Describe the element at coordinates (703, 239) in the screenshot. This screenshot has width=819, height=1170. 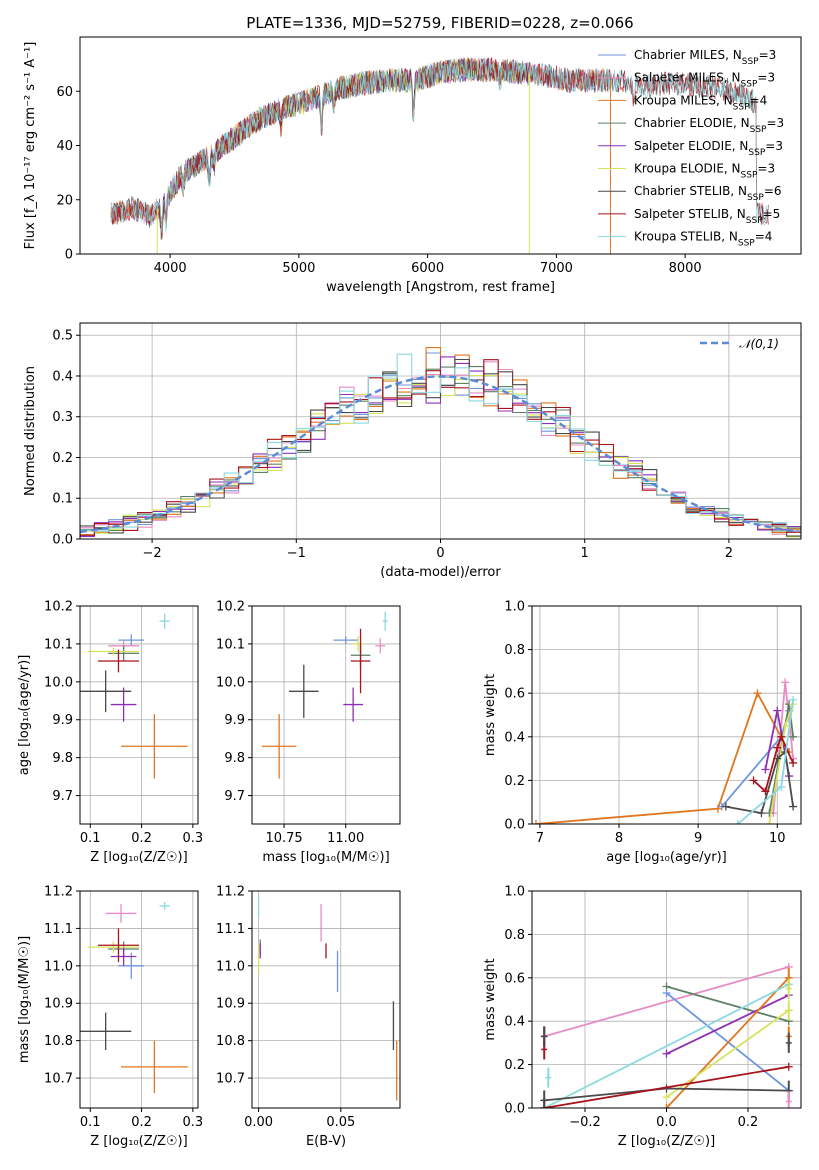
I see `legend-entry-kroupa-stelib: Kroupa STELIB, NSSP=4` at that location.